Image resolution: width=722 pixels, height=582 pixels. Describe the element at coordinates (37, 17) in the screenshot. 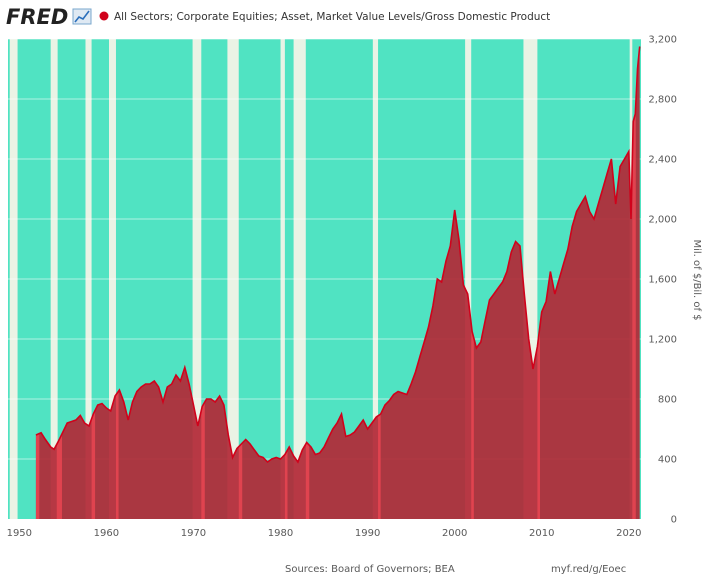

I see `fred-brand-text: FRED` at that location.